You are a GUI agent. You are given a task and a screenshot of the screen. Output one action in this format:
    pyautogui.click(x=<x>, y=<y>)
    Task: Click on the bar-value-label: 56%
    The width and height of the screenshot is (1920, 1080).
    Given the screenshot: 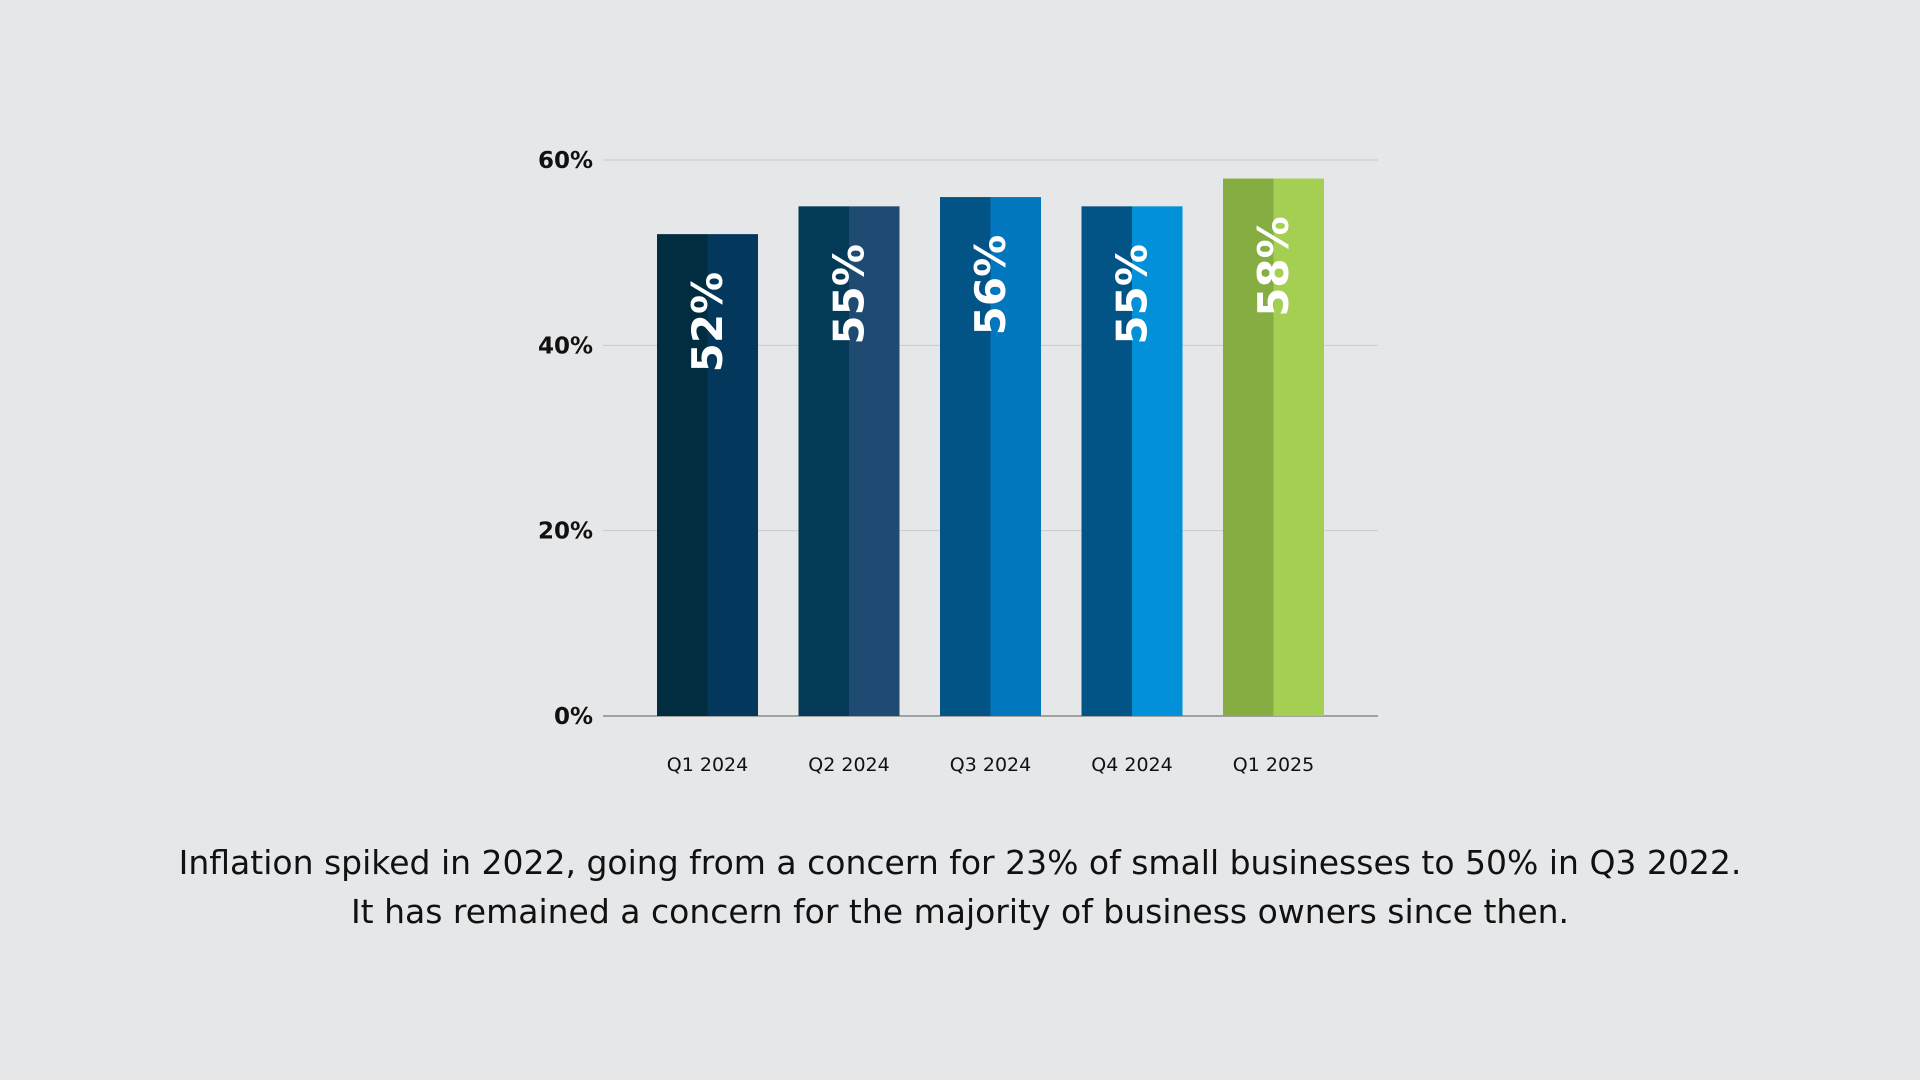 What is the action you would take?
    pyautogui.click(x=990, y=285)
    